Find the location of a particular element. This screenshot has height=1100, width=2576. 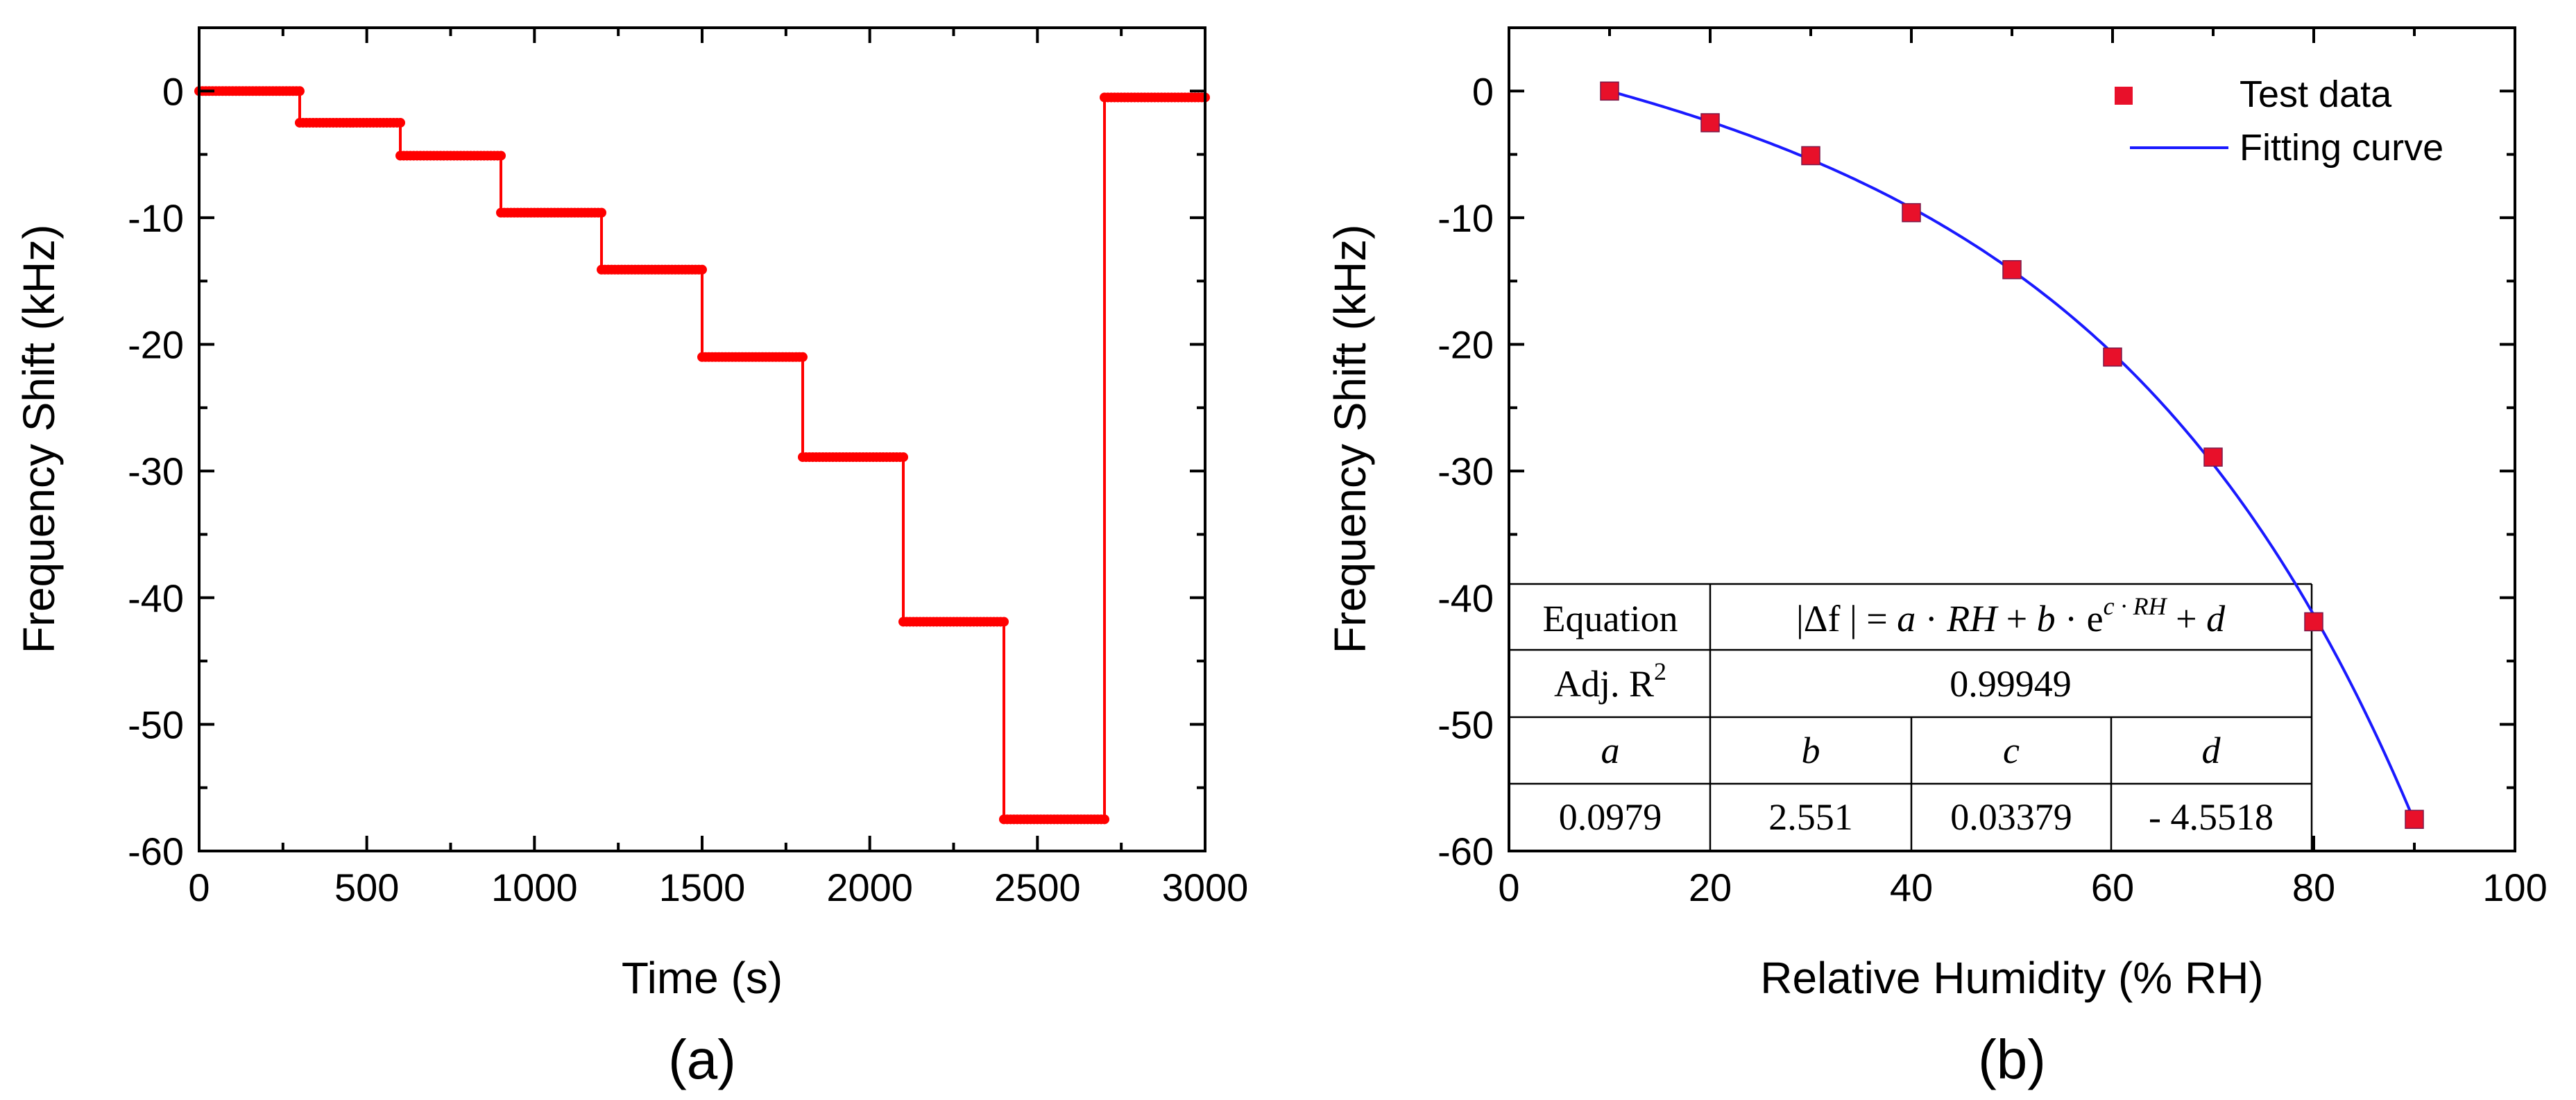

chart-b-xtick-label: 40 is located at coordinates (1911, 888).